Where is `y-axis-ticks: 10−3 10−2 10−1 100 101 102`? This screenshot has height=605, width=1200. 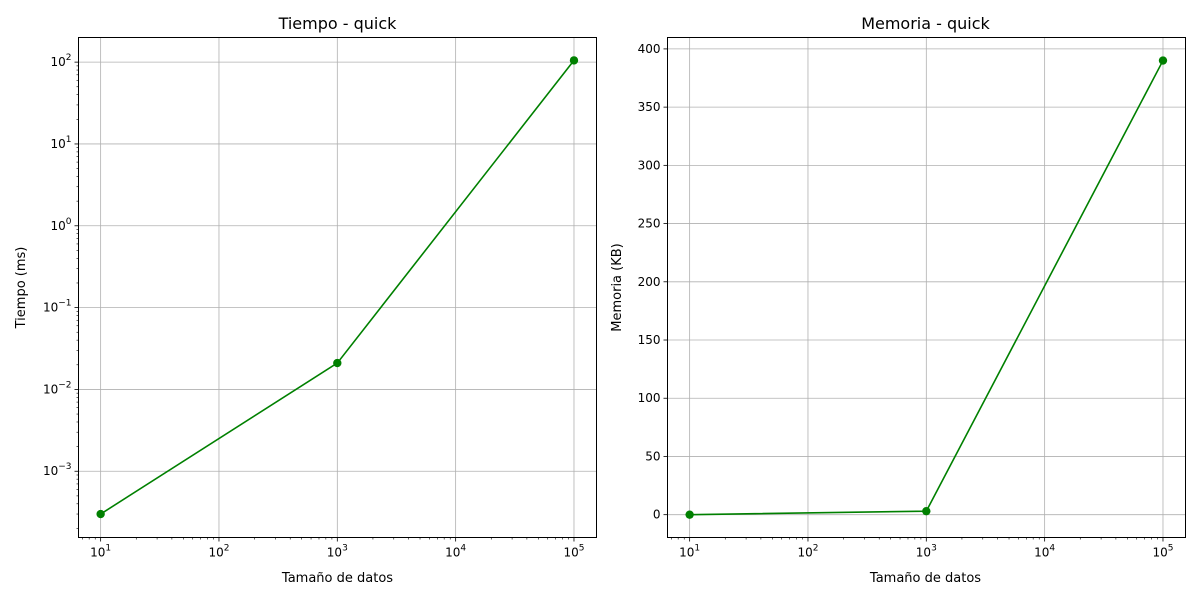
y-axis-ticks: 10−3 10−2 10−1 100 101 102 is located at coordinates (61, 291).